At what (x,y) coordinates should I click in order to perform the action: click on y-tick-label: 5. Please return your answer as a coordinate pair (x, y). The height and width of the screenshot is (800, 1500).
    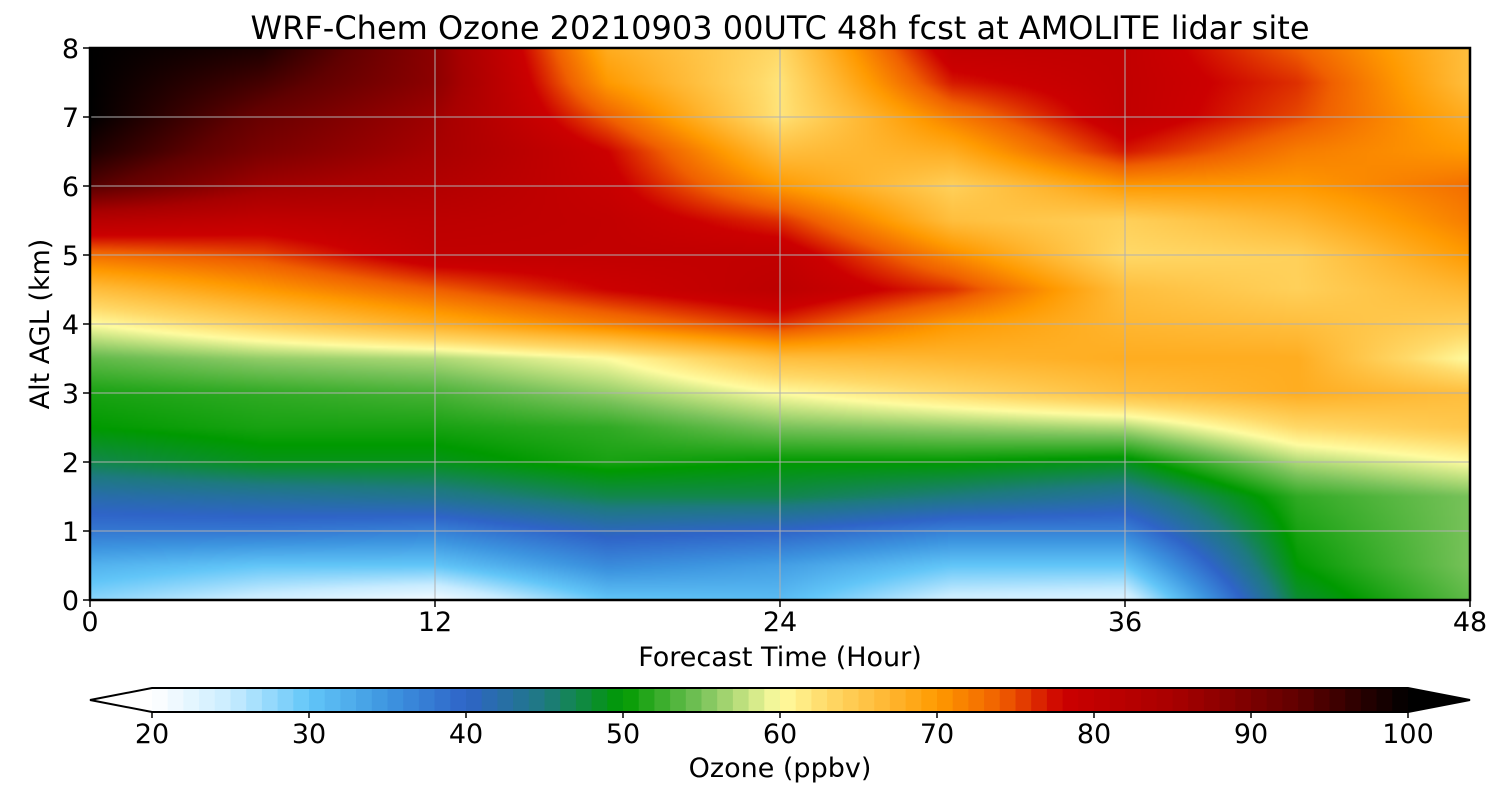
    Looking at the image, I should click on (70, 256).